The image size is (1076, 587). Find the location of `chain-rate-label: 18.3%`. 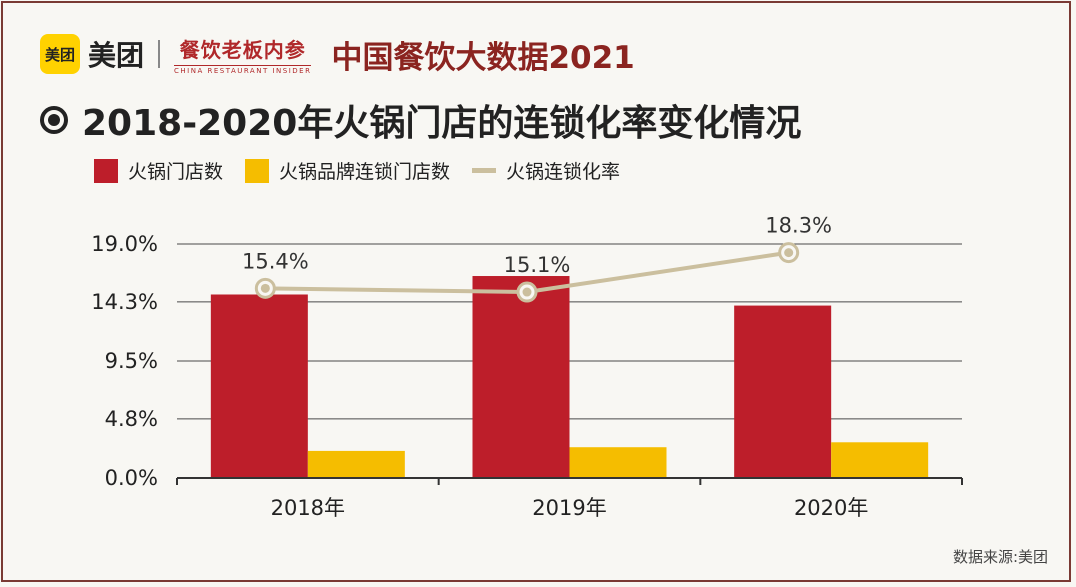

chain-rate-label: 18.3% is located at coordinates (798, 226).